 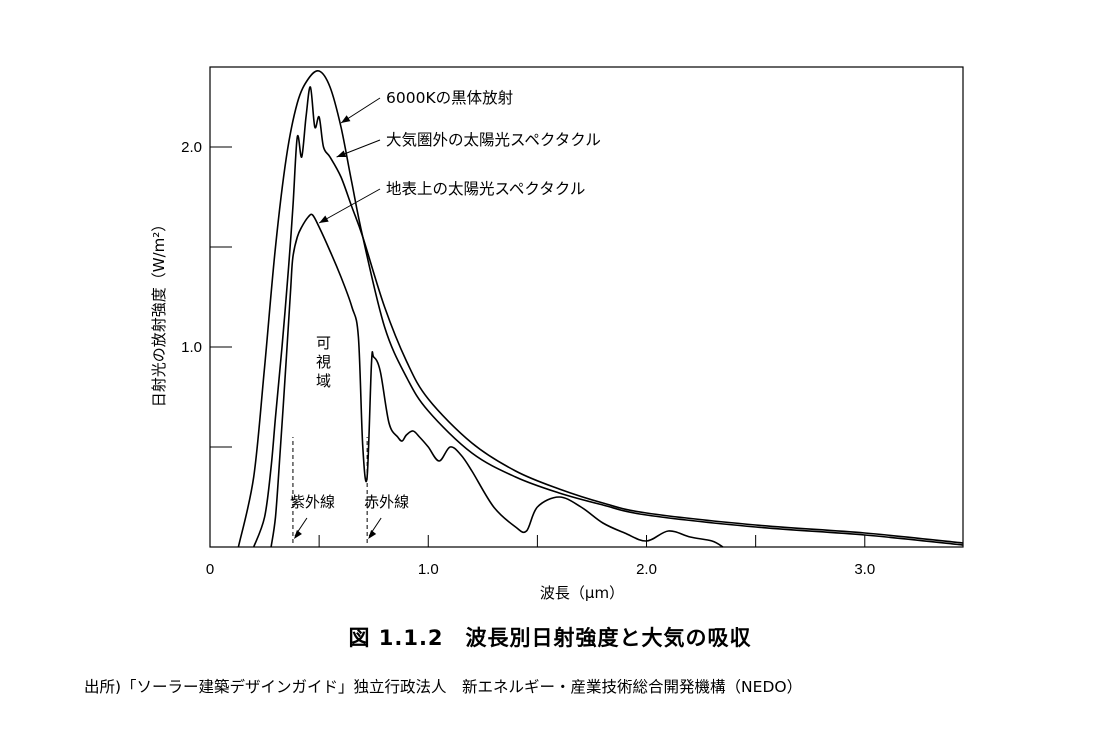 I want to click on y-tick-label: 1.0, so click(x=191, y=347).